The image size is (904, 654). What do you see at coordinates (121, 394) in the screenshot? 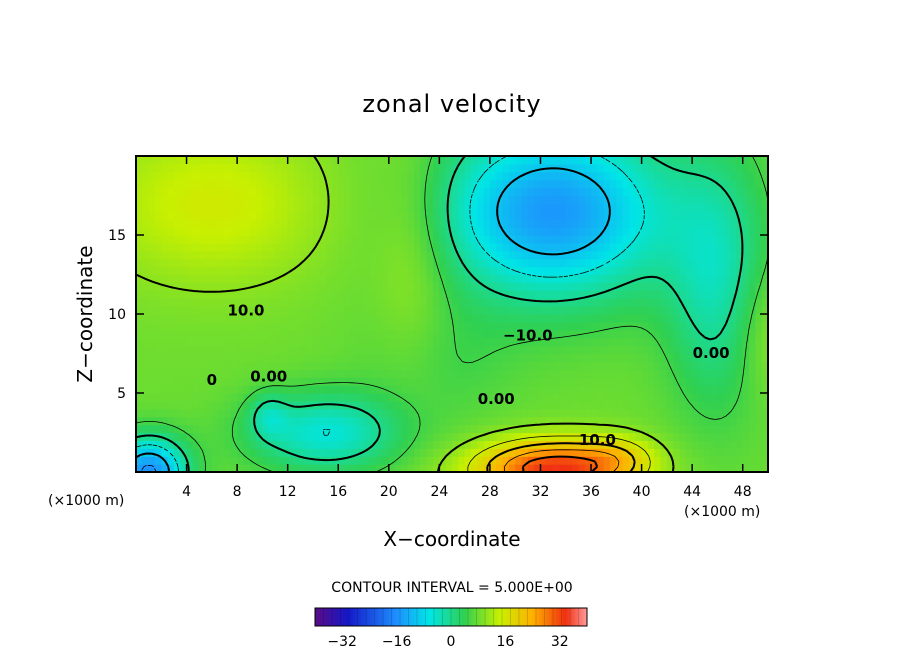
I see `y-tick-label: 5` at bounding box center [121, 394].